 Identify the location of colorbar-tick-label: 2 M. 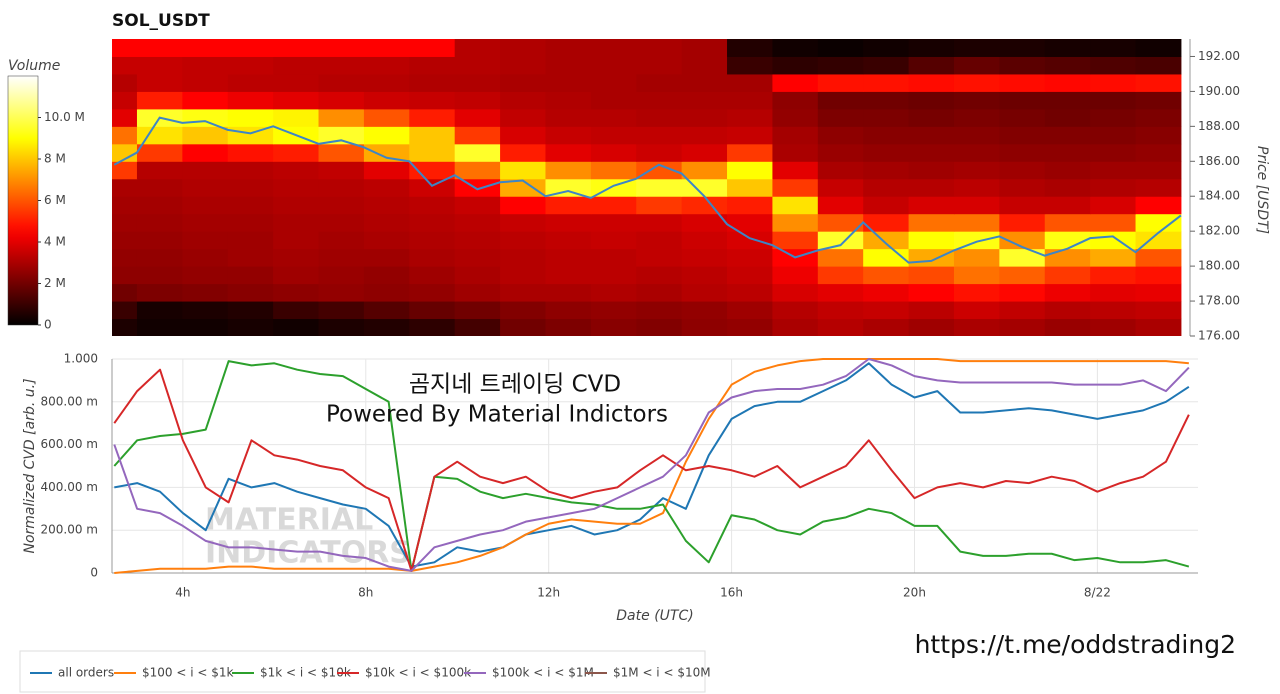
(55, 283).